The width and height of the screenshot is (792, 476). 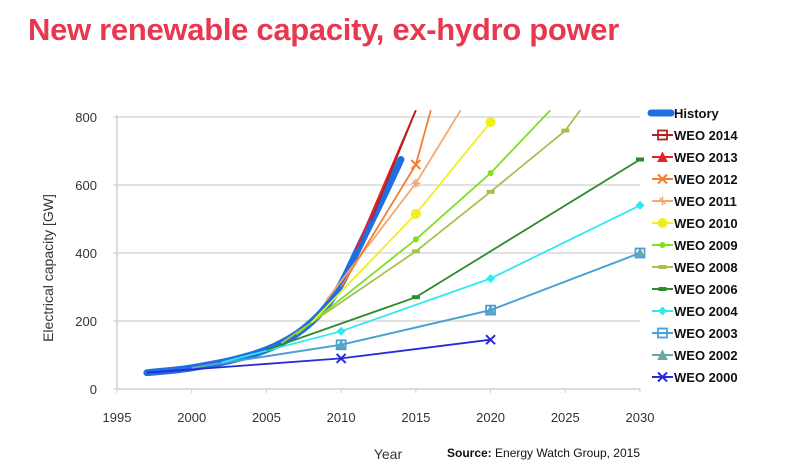 I want to click on legend-label: WEO 2000, so click(x=706, y=377).